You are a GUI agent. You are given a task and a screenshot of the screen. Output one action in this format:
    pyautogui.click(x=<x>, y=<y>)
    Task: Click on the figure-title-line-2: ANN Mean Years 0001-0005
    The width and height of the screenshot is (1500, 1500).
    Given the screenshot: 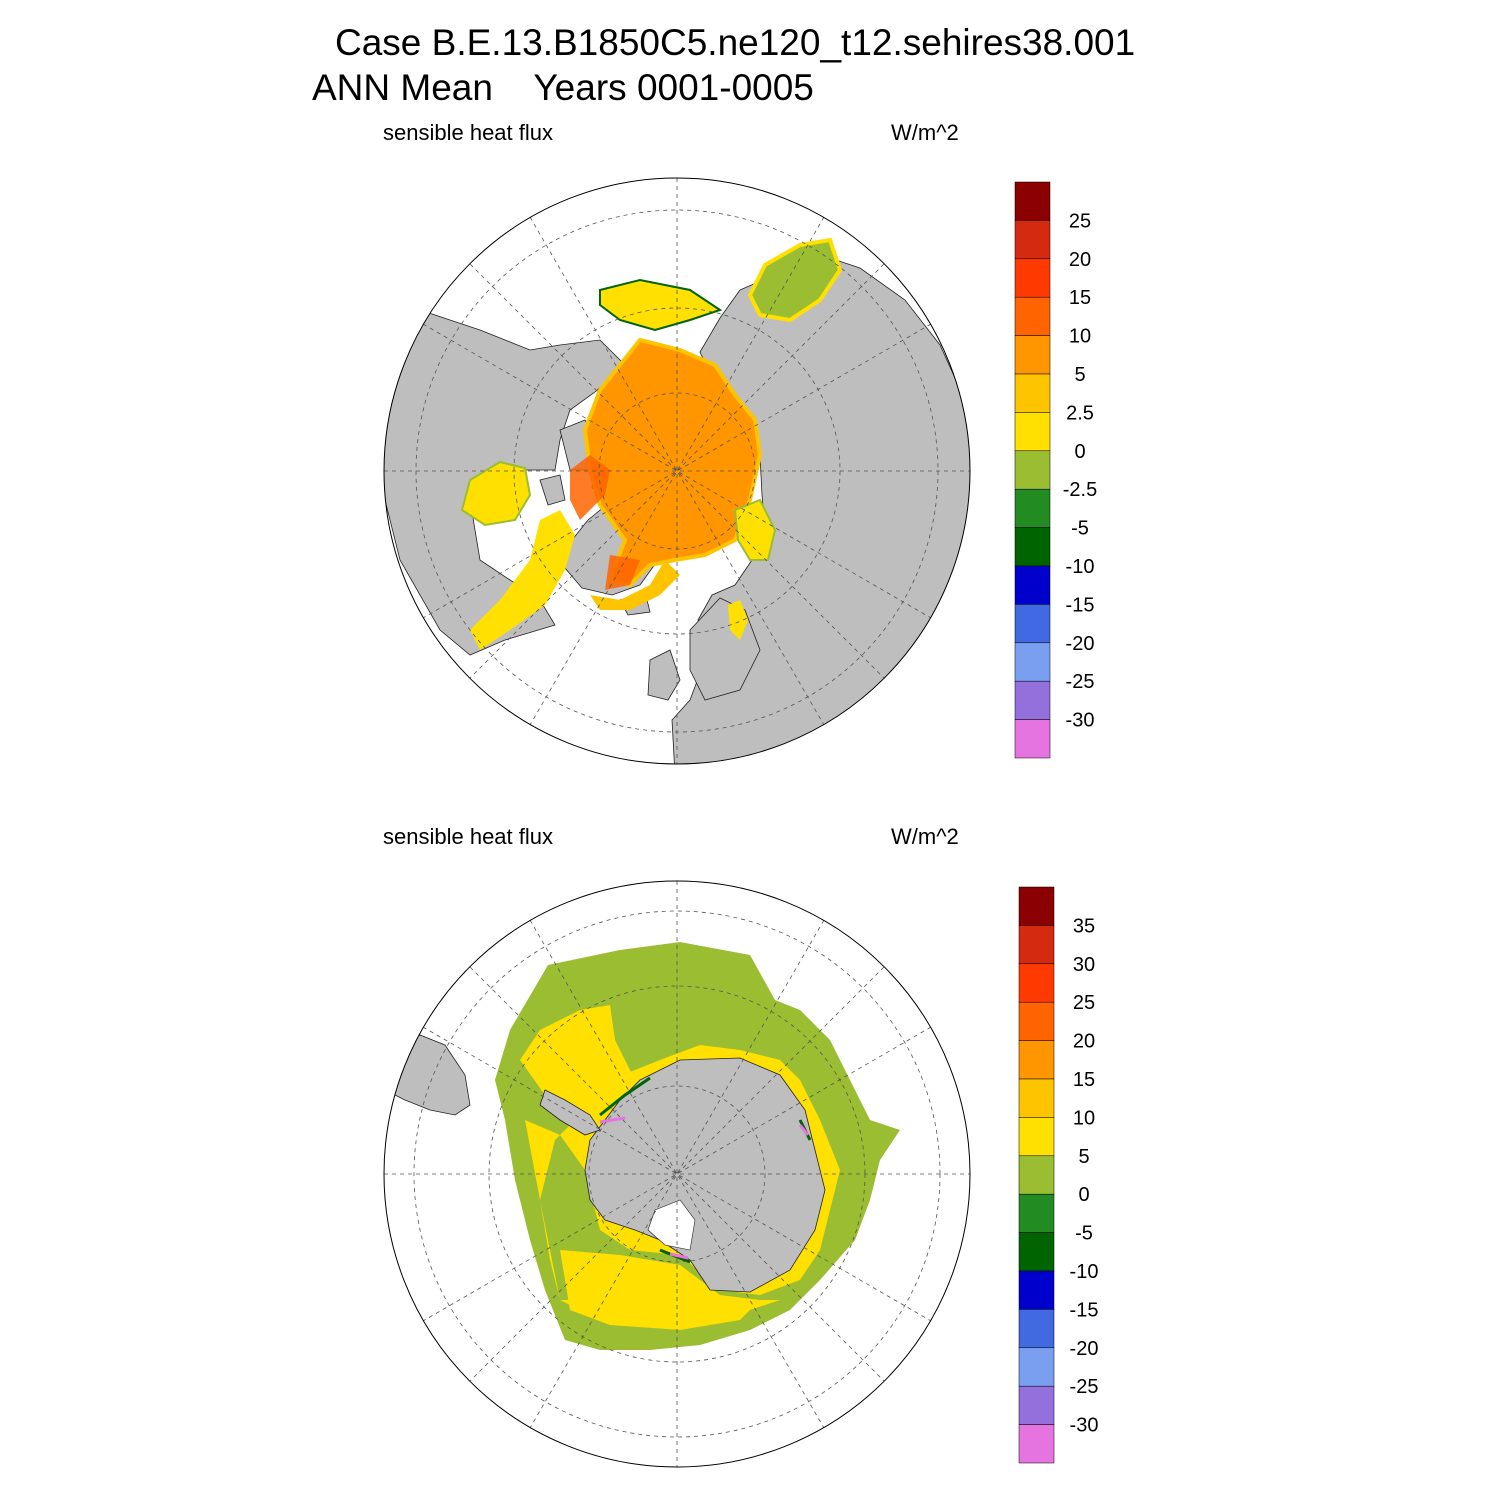 What is the action you would take?
    pyautogui.click(x=563, y=87)
    